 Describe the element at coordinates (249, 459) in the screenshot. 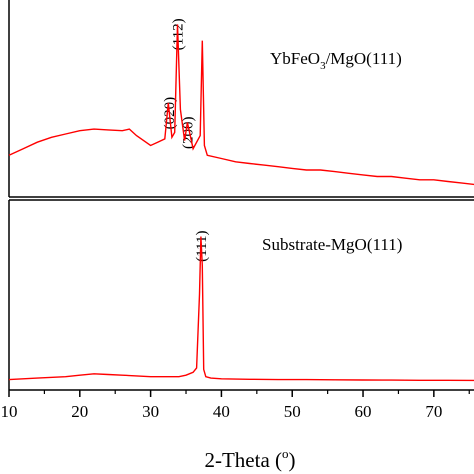

I see `x-axis-title: 2-Theta (o)` at that location.